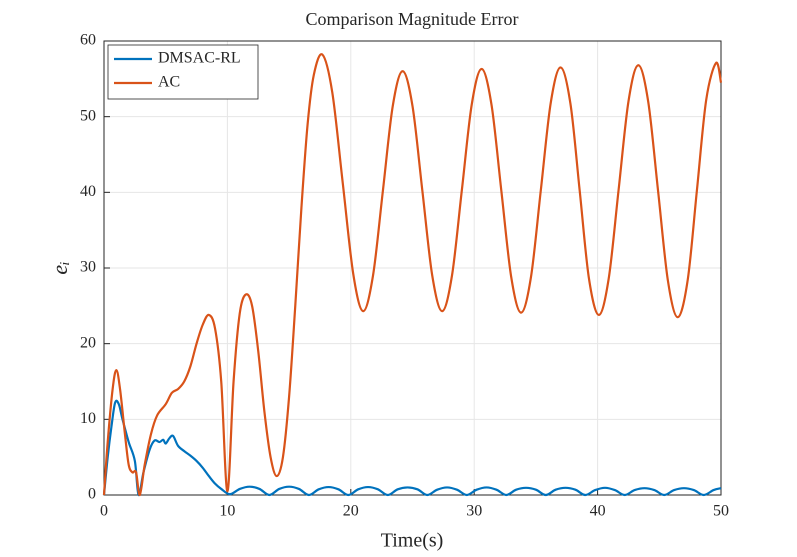 The height and width of the screenshot is (557, 797). Describe the element at coordinates (88, 115) in the screenshot. I see `y-tick-label: 50` at that location.